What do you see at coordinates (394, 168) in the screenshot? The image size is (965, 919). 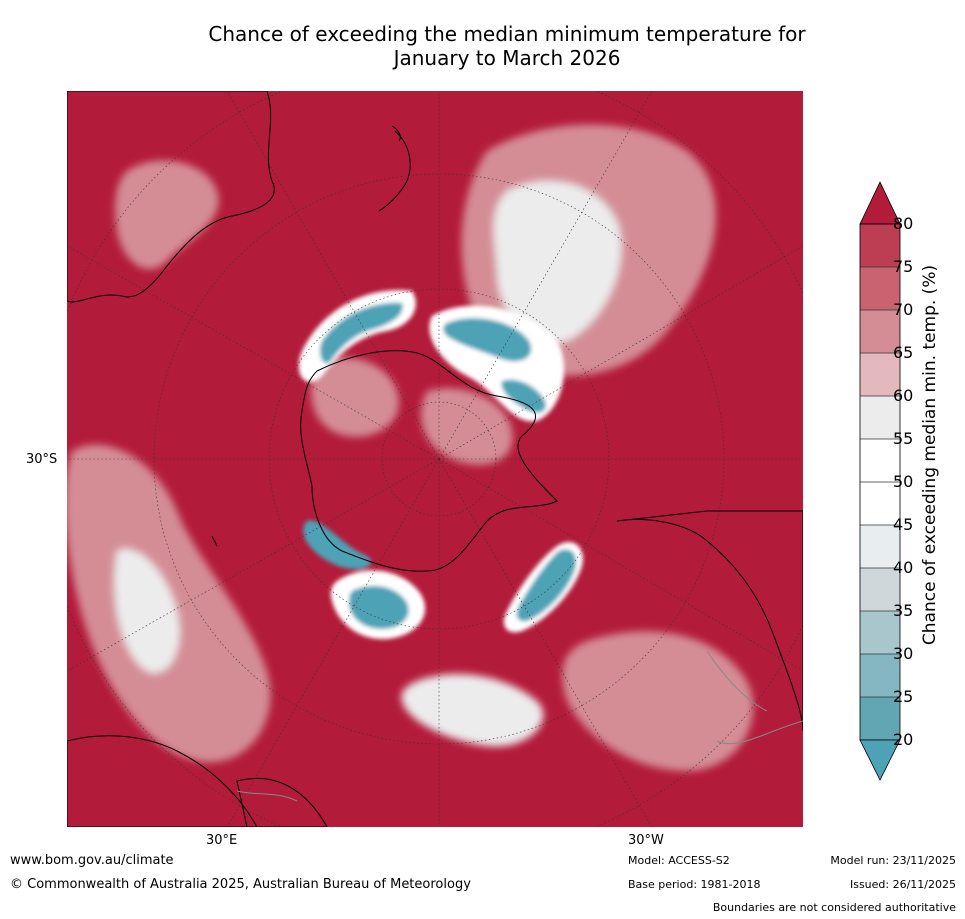 I see `new-zealand-outline` at bounding box center [394, 168].